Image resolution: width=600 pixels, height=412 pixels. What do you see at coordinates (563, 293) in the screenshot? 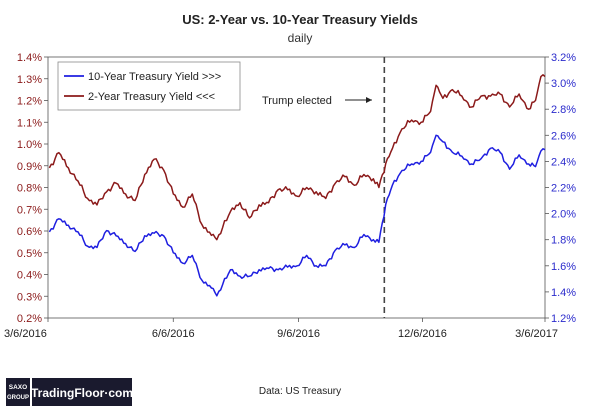
I see `y-right-tick-label: 1.4%` at bounding box center [563, 293].